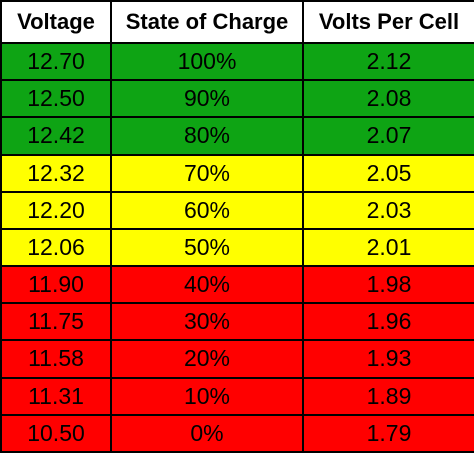 Image resolution: width=474 pixels, height=453 pixels. I want to click on volts-per-cell-cell: 2.03, so click(388, 210).